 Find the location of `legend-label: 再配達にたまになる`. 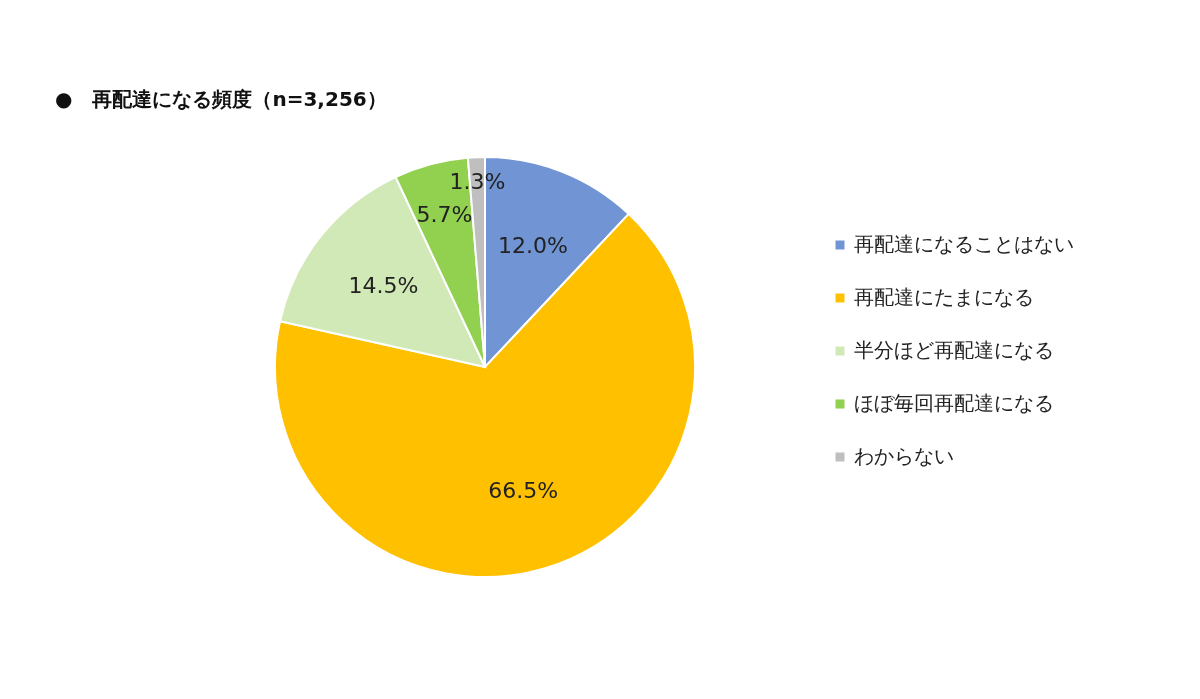

legend-label: 再配達にたまになる is located at coordinates (944, 297).